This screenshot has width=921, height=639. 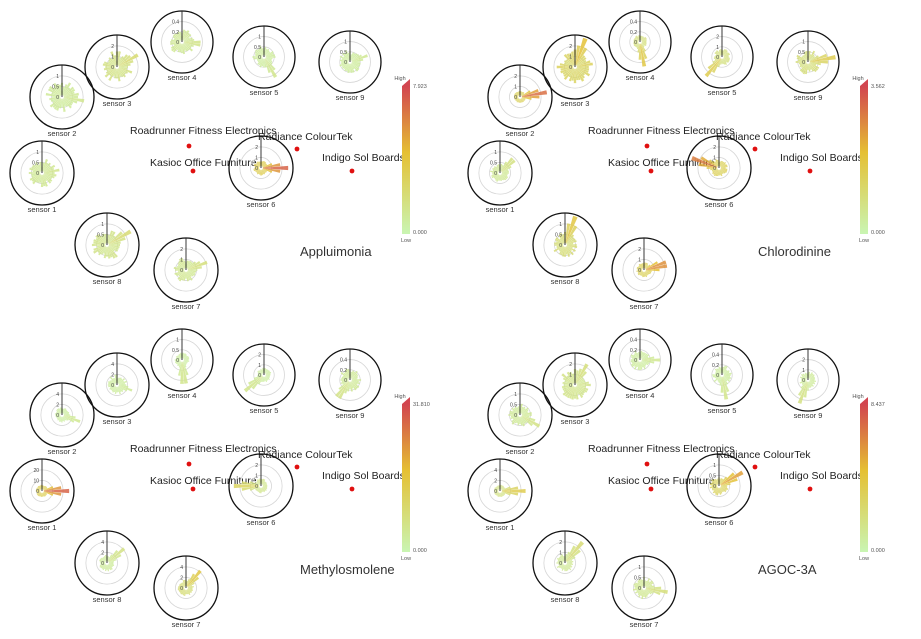 I want to click on tick-label: 10, so click(x=36, y=481).